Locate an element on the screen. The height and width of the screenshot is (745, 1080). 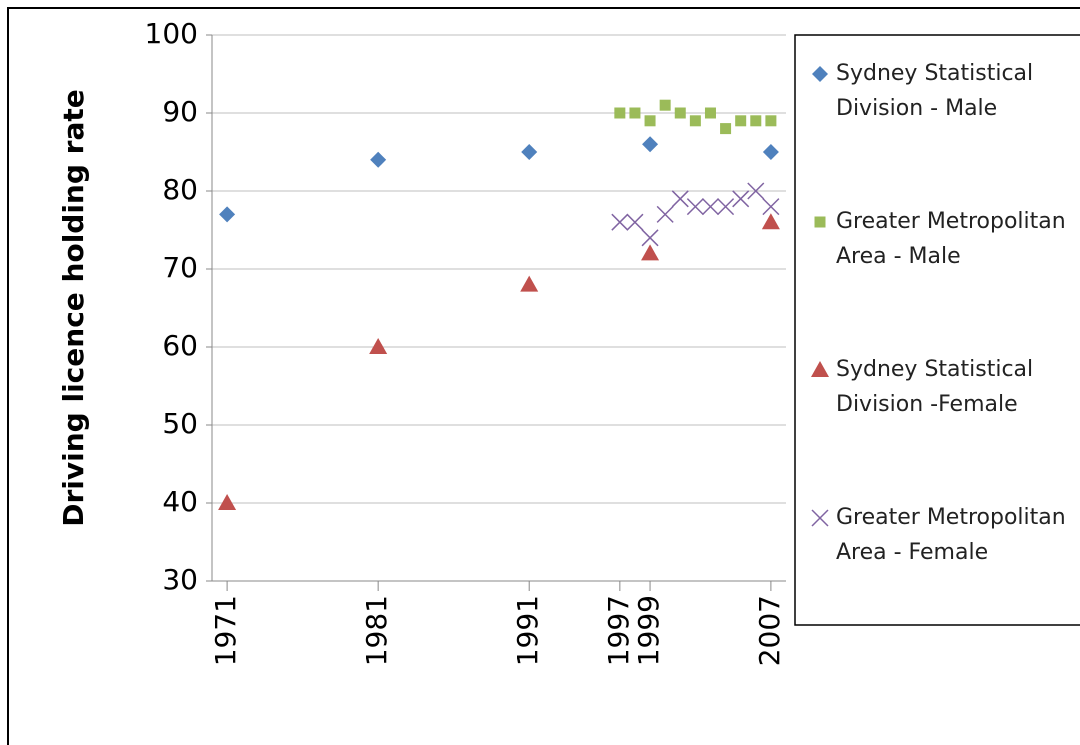
x-tick-label: 2007 is located at coordinates (769, 630).